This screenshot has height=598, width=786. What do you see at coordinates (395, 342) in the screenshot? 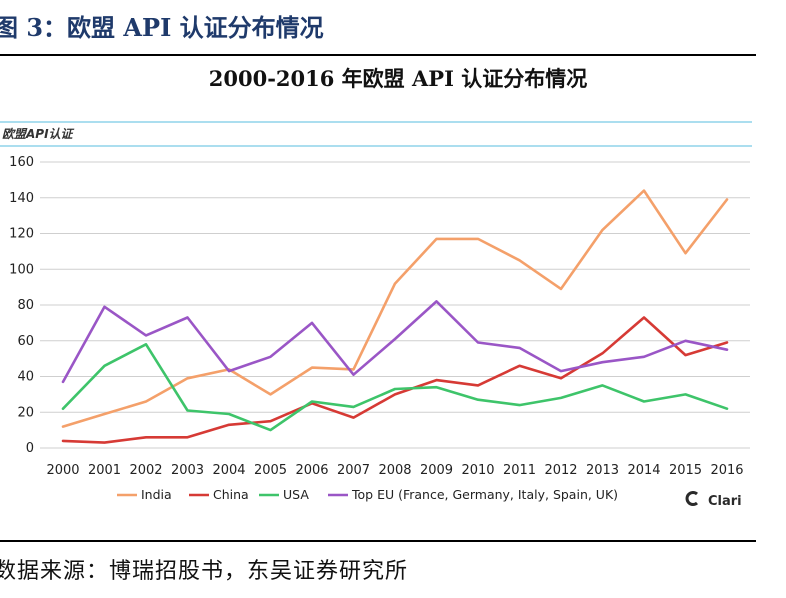
I see `series-line-top` at bounding box center [395, 342].